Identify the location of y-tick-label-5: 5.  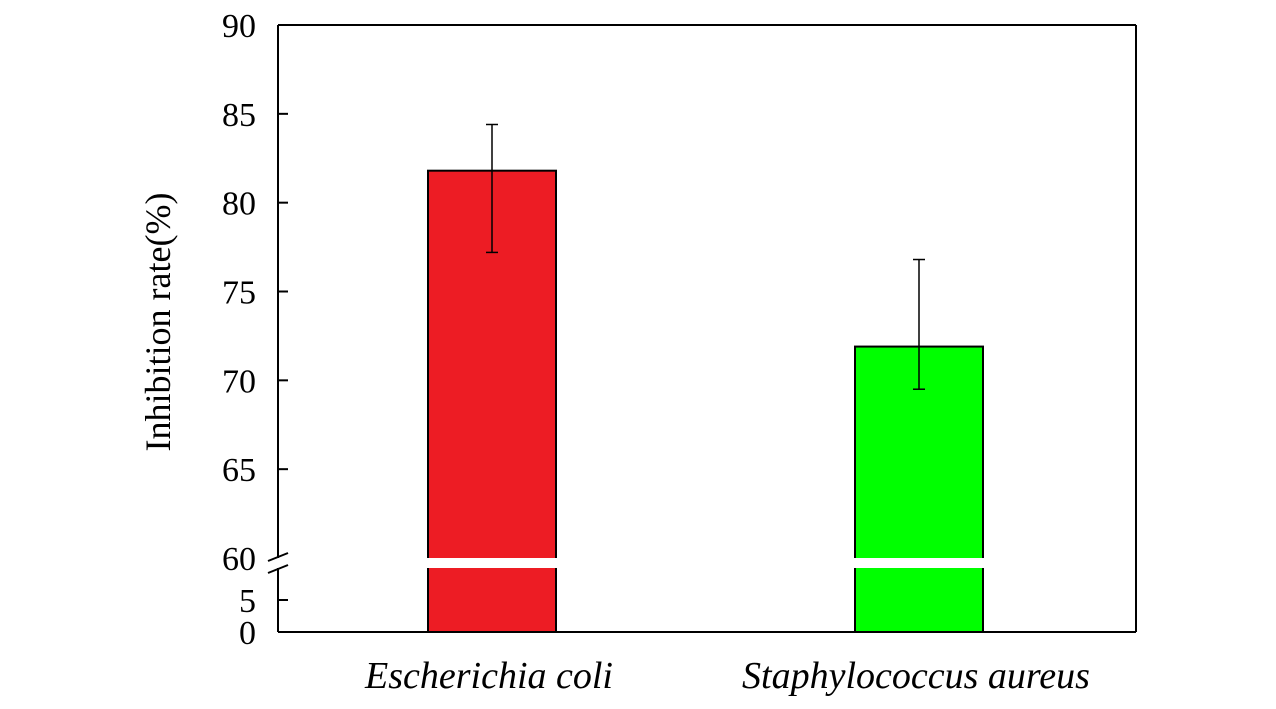
(247, 601).